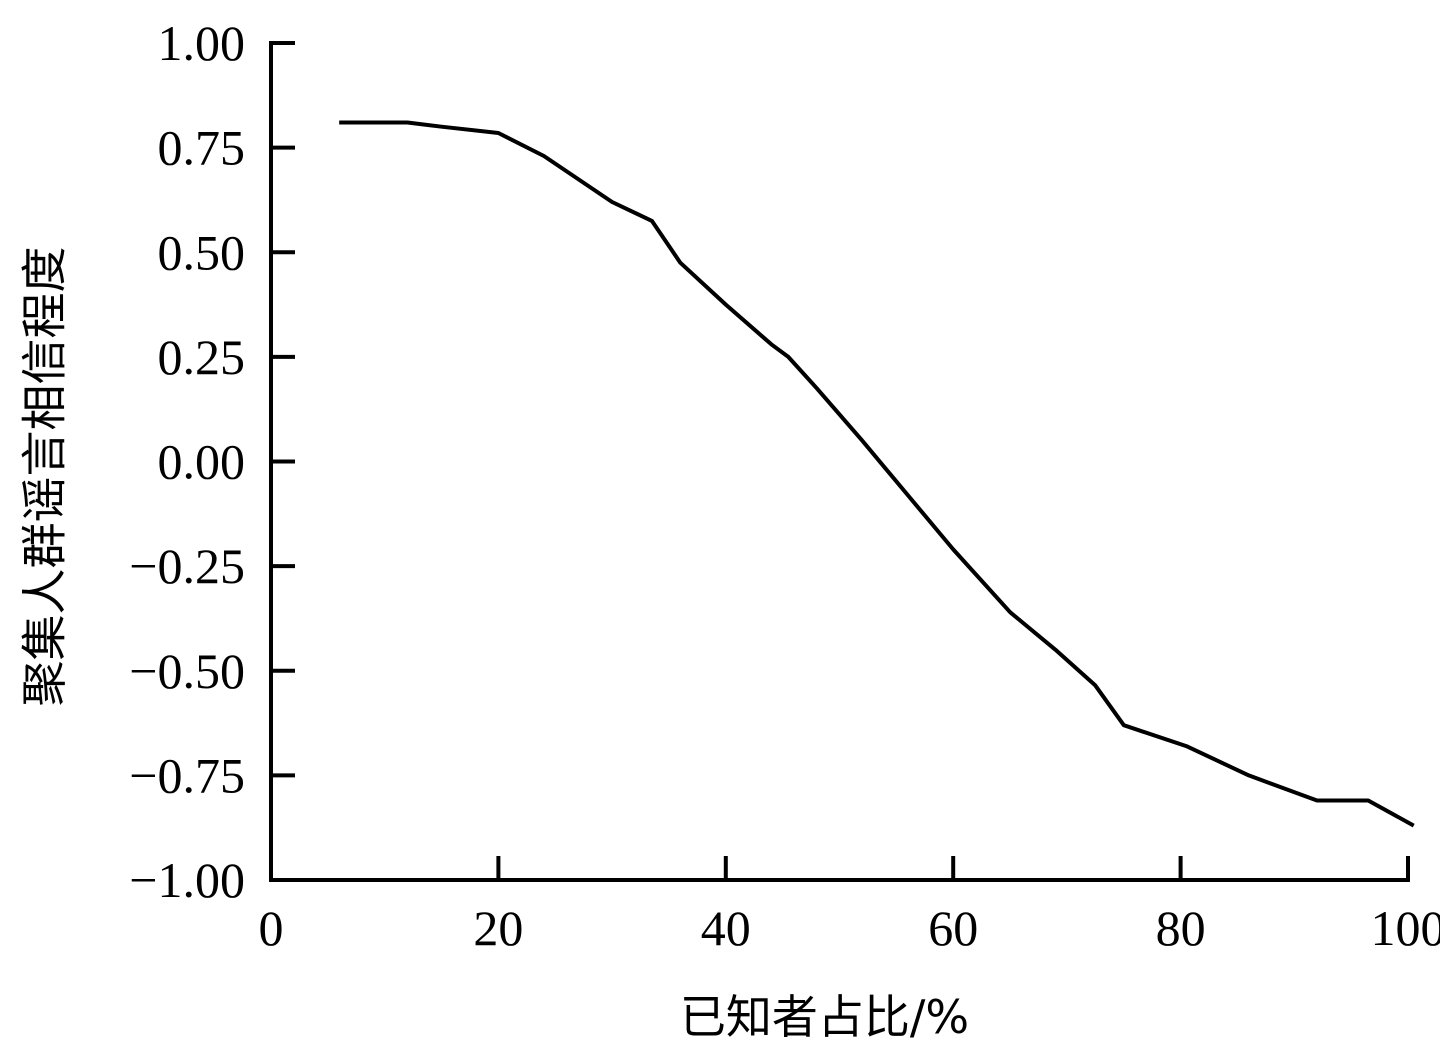  I want to click on x-tick-label: 0, so click(271, 928).